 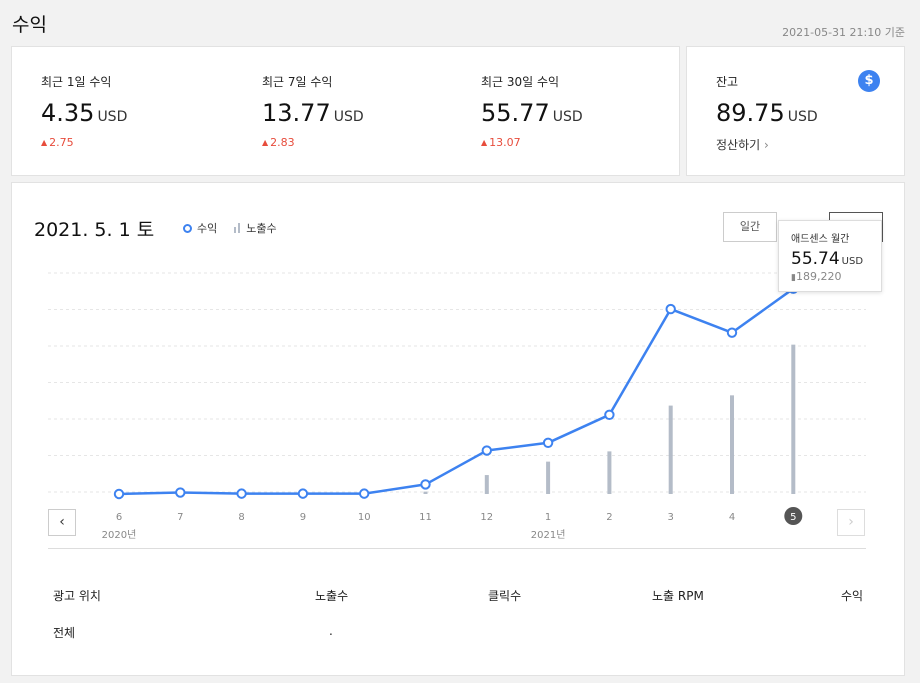 What do you see at coordinates (852, 261) in the screenshot?
I see `tooltip-unit: USD` at bounding box center [852, 261].